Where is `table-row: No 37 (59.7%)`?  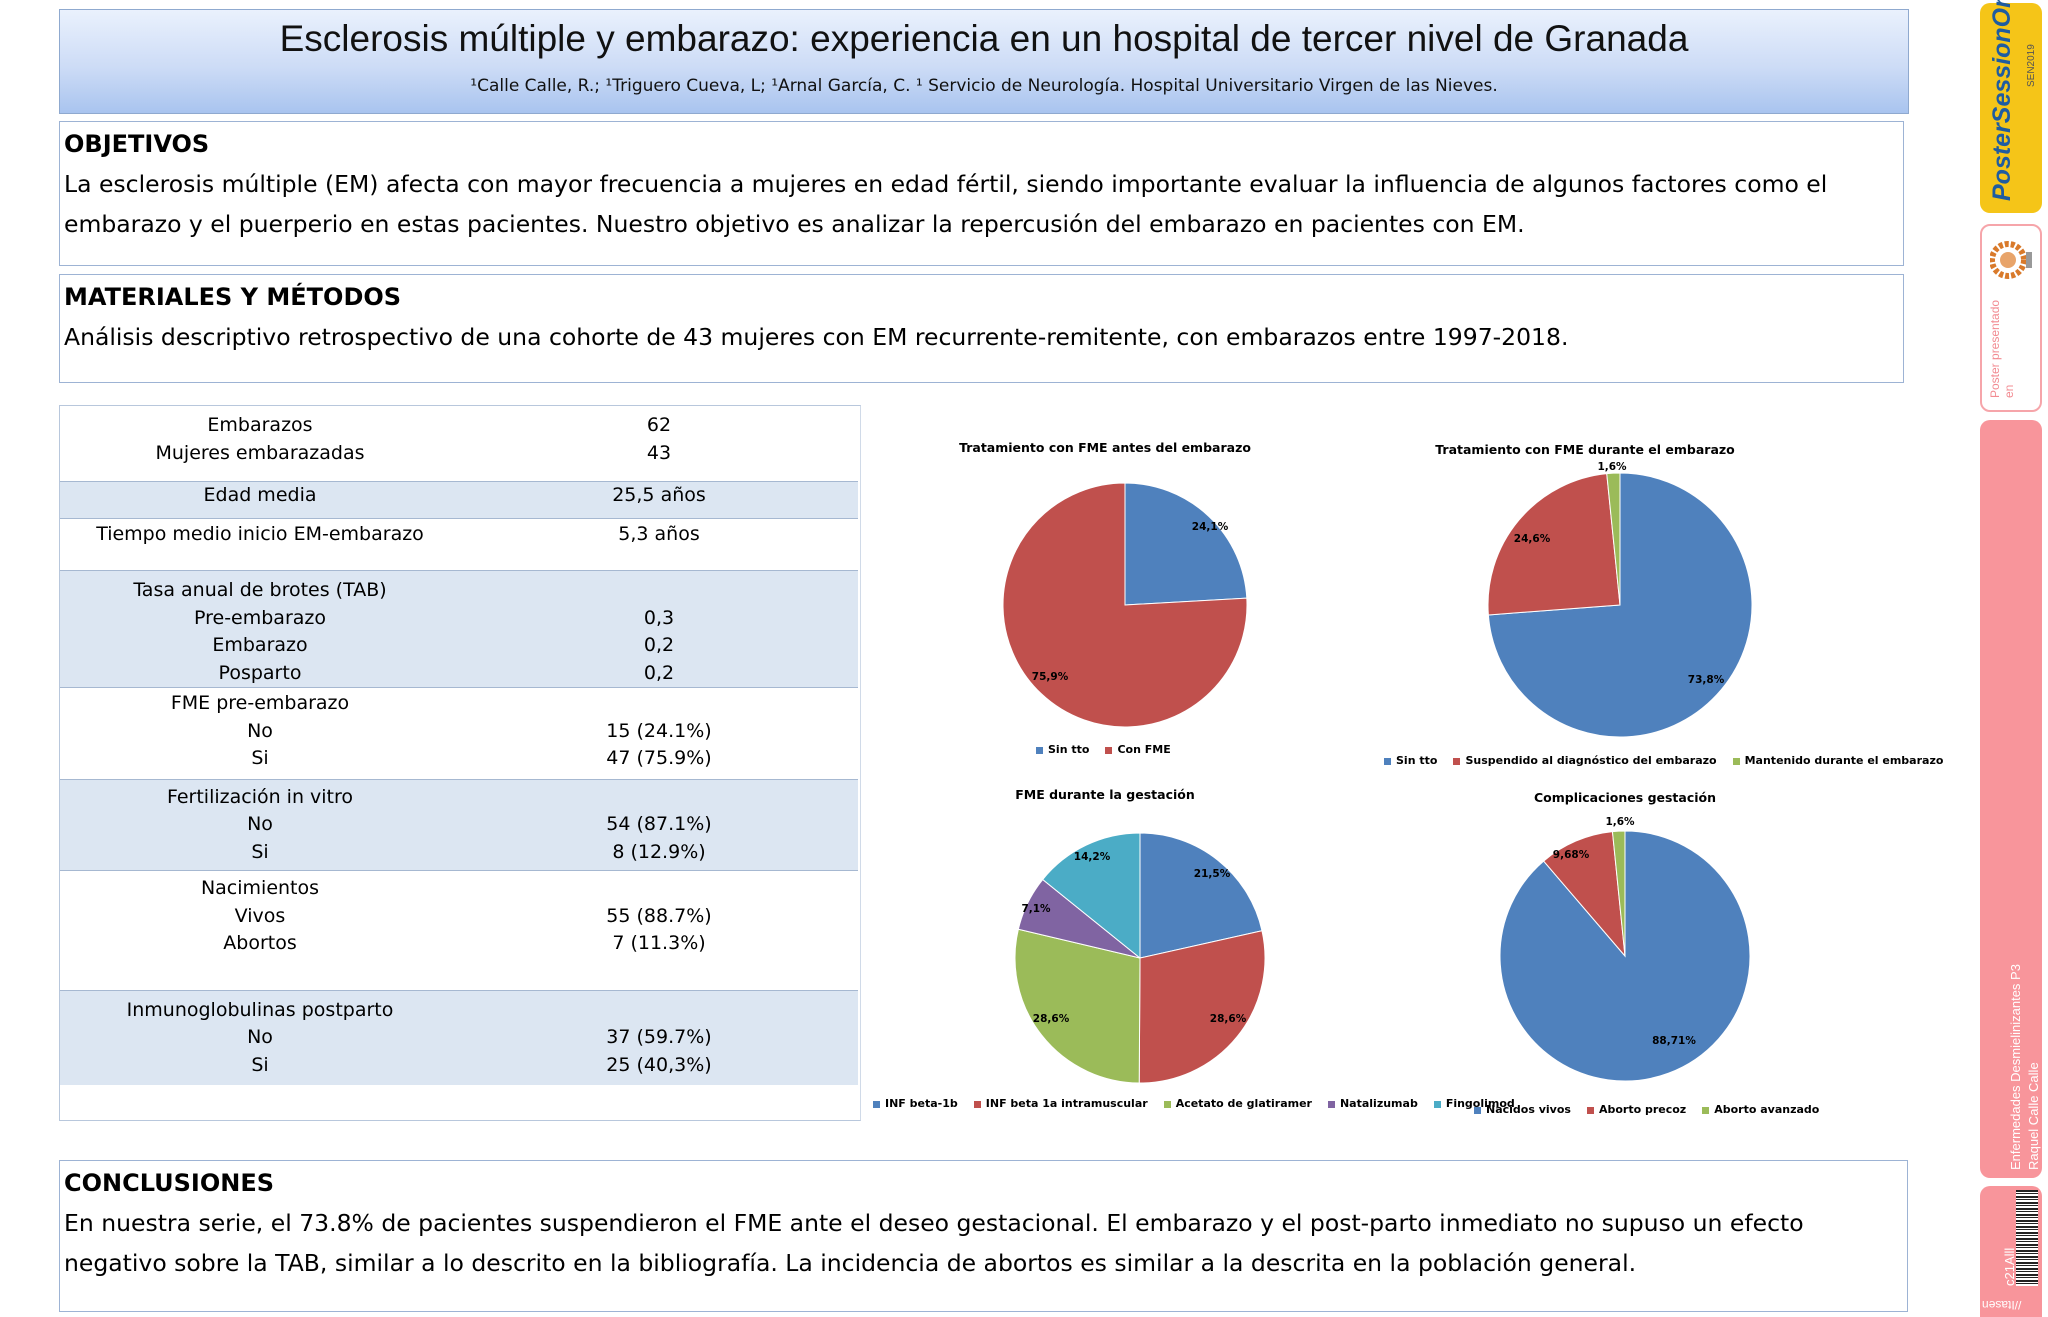 table-row: No 37 (59.7%) is located at coordinates (459, 1038).